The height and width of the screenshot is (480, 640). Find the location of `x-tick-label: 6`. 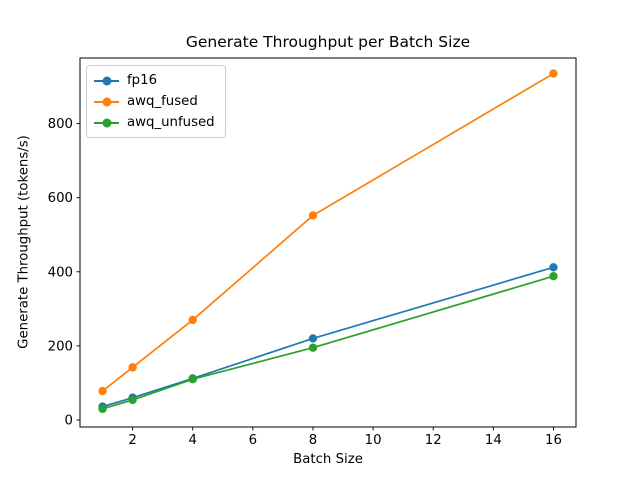

x-tick-label: 6 is located at coordinates (253, 440).